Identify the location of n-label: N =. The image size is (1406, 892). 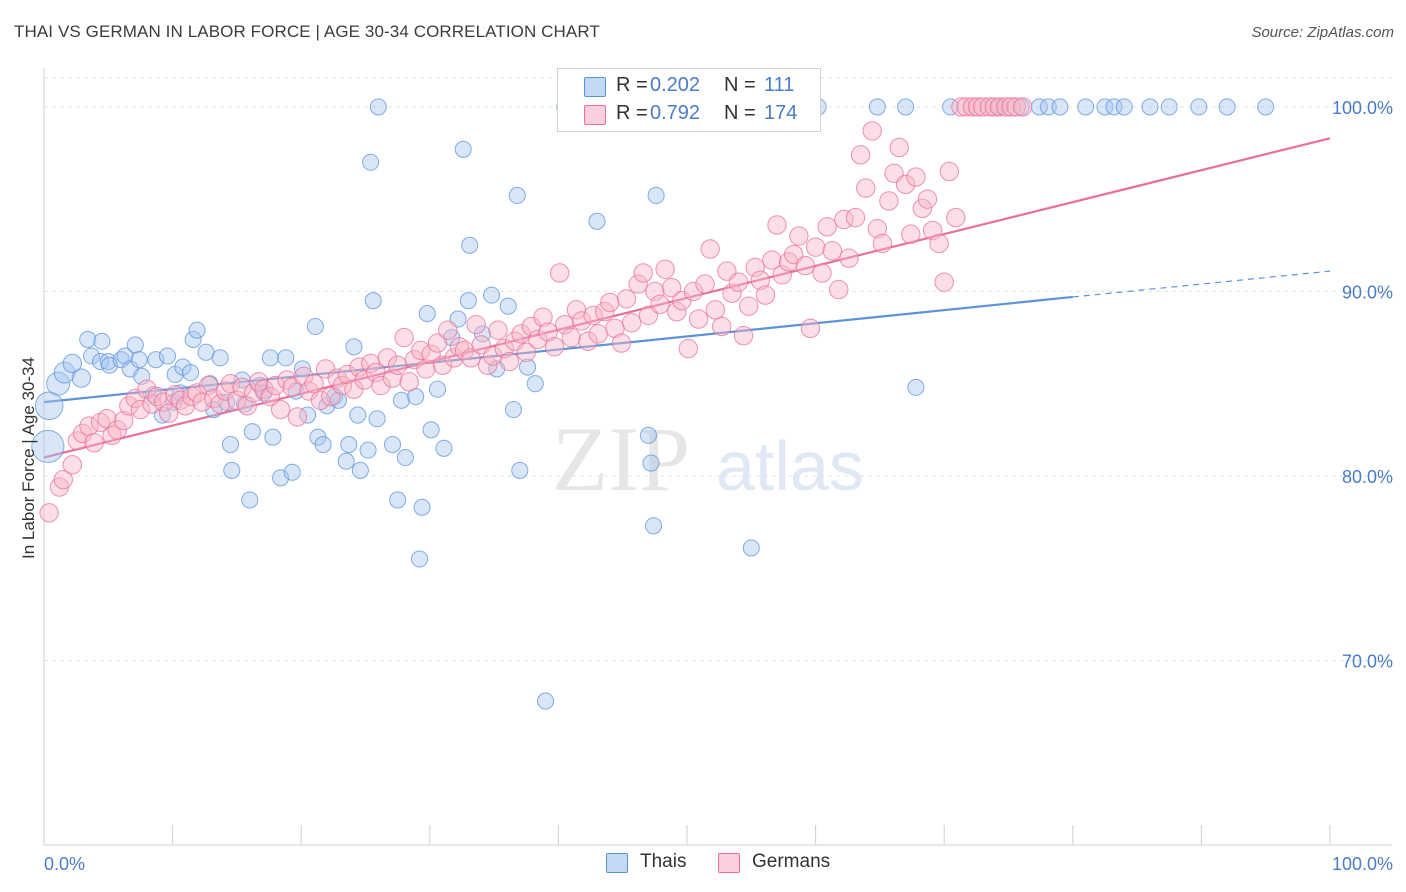
(740, 113).